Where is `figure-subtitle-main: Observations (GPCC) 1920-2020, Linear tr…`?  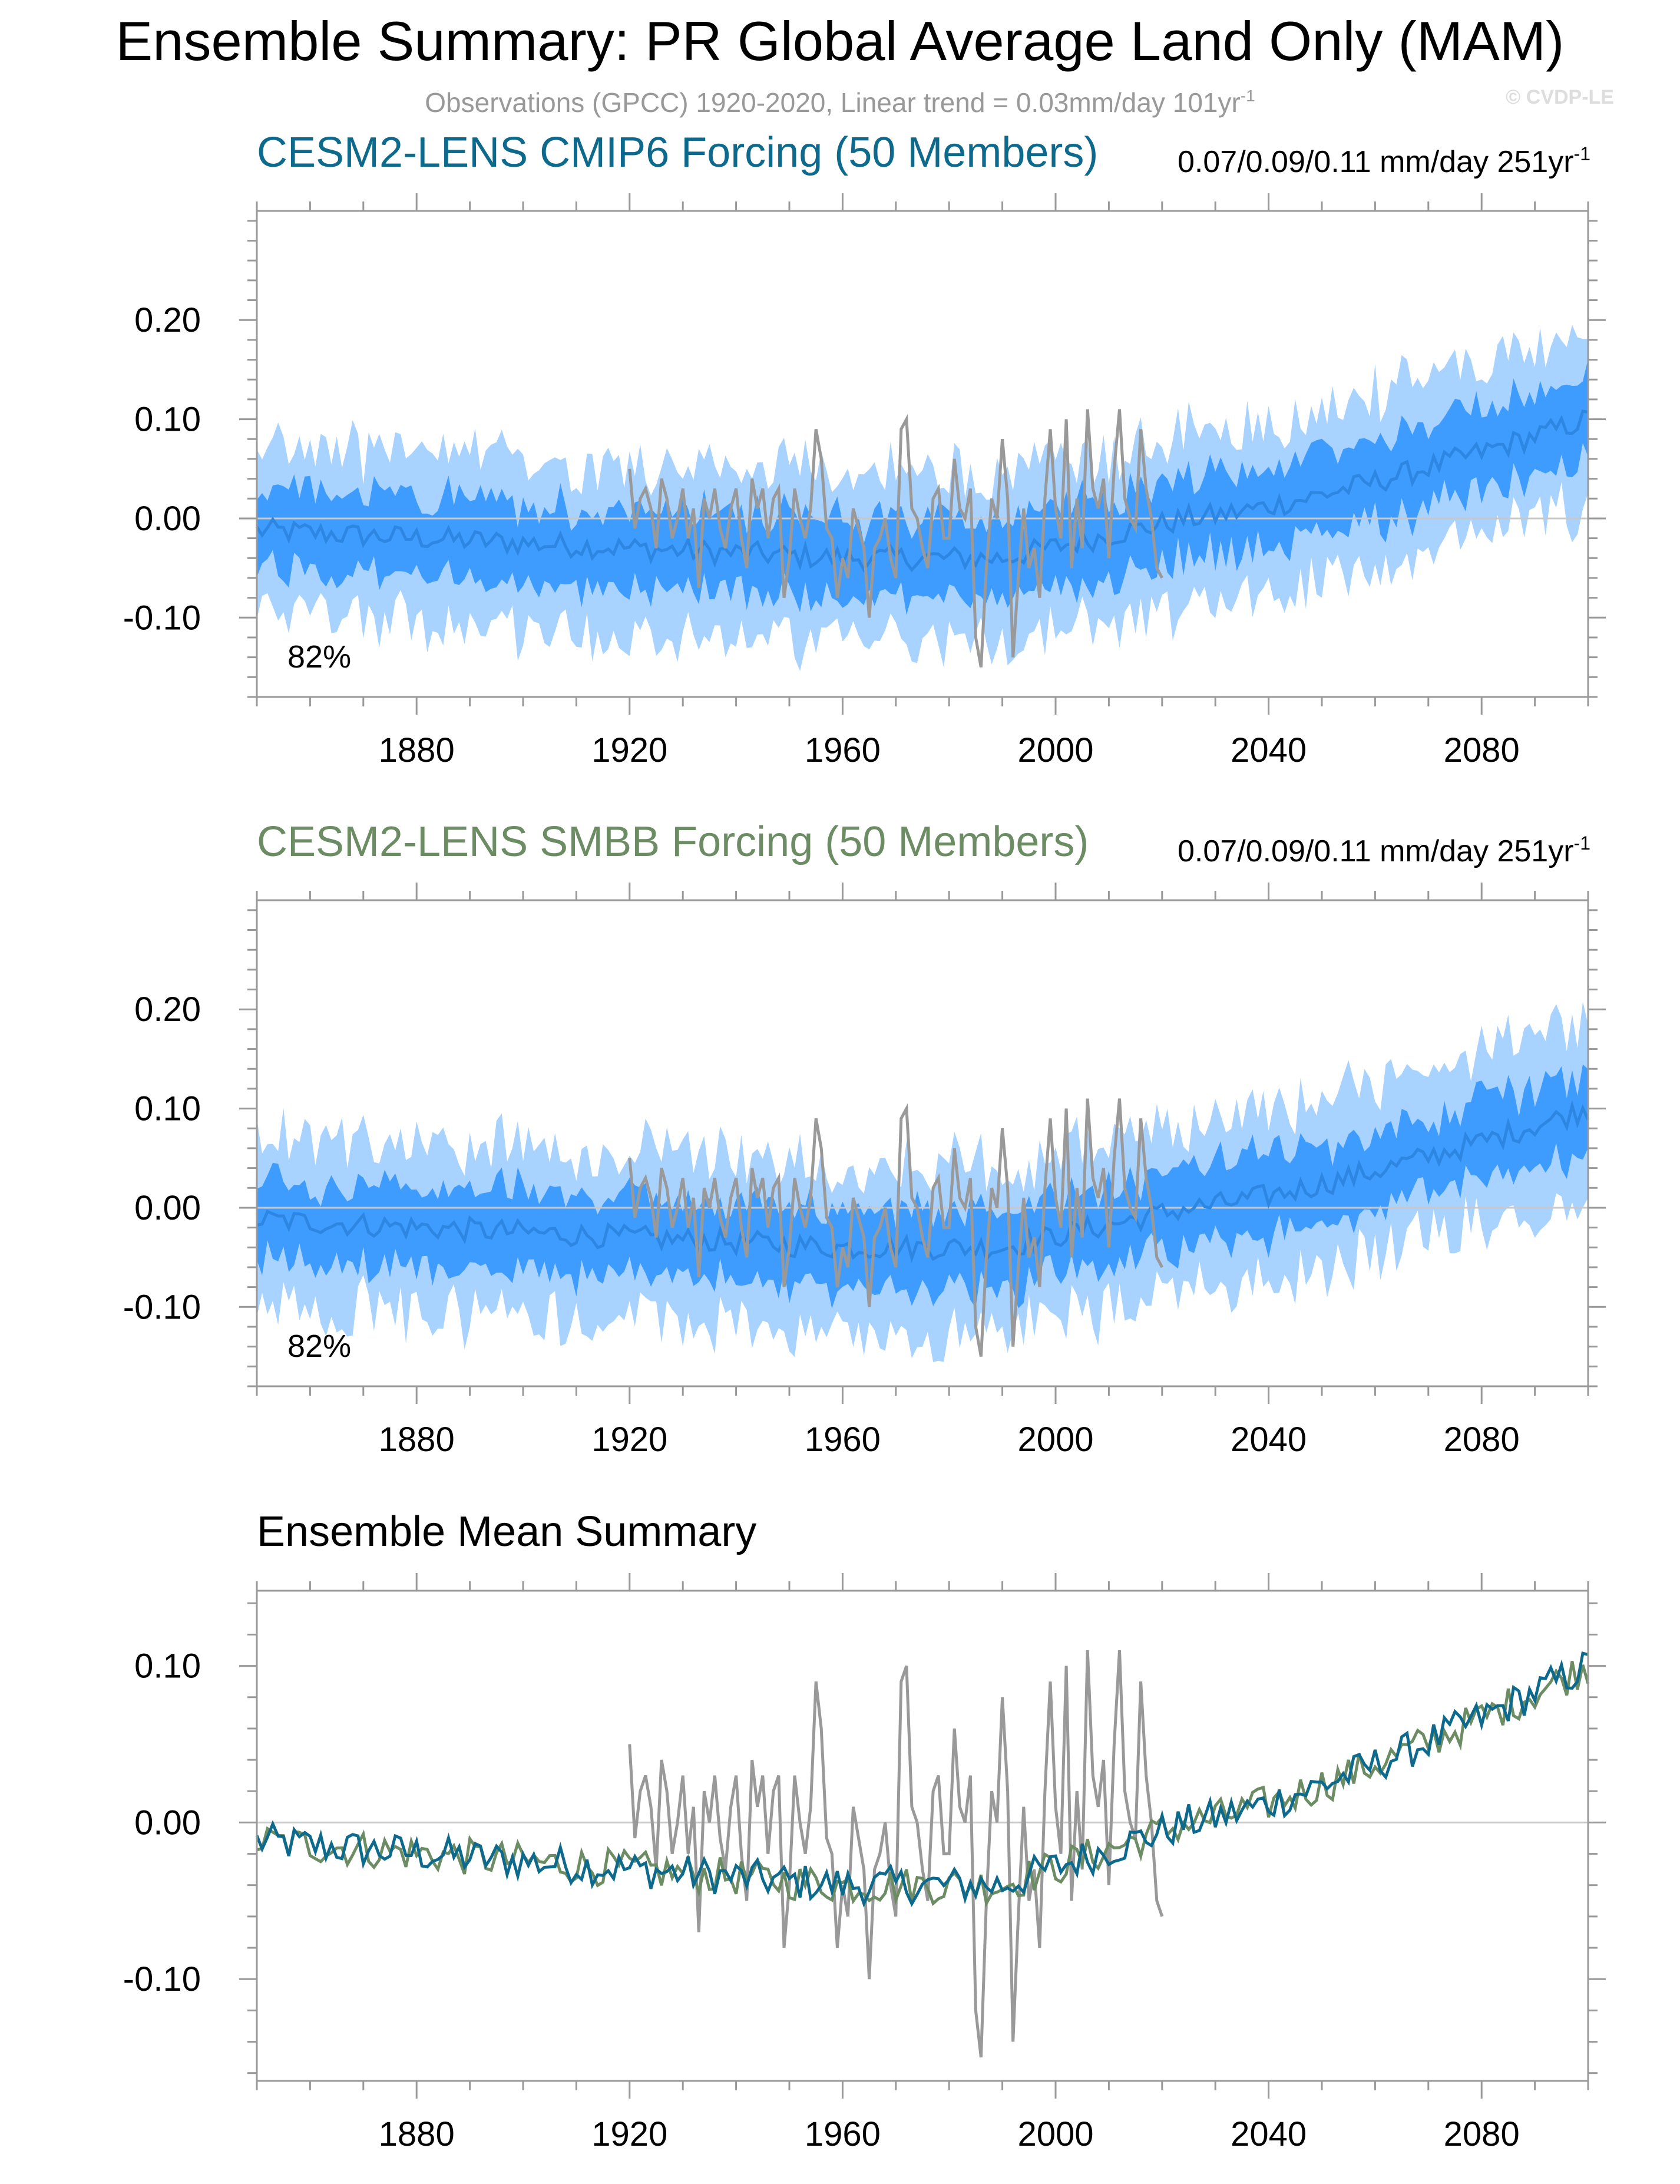 figure-subtitle-main: Observations (GPCC) 1920-2020, Linear tr… is located at coordinates (833, 103).